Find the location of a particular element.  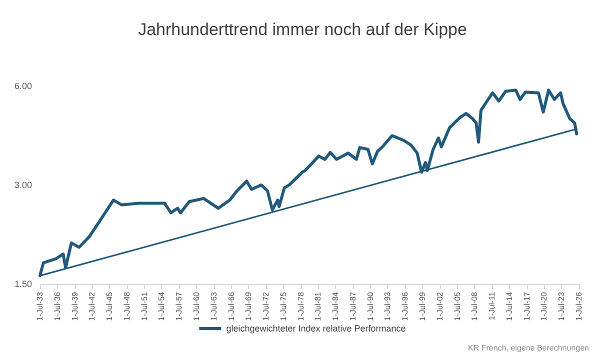

x-tick-label: 1-Jul-63 is located at coordinates (213, 306).